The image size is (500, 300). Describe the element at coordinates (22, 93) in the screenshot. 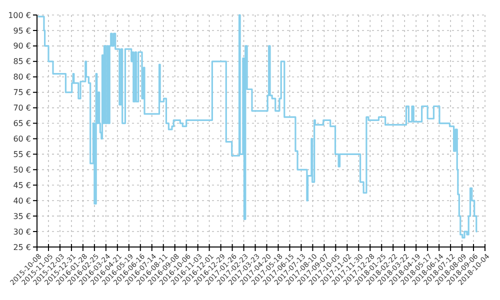

I see `y-tick-label: 75 €` at that location.